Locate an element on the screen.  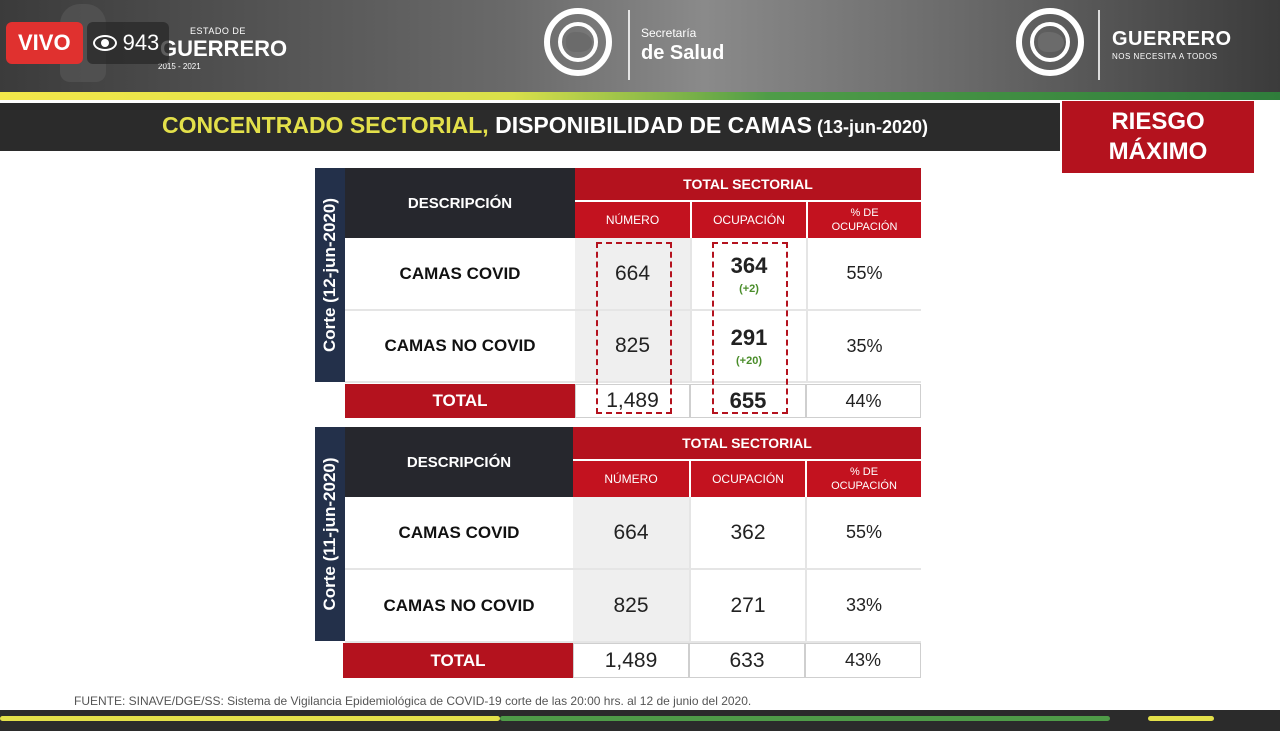
guerrero-title: GUERRERO is located at coordinates (1172, 39).